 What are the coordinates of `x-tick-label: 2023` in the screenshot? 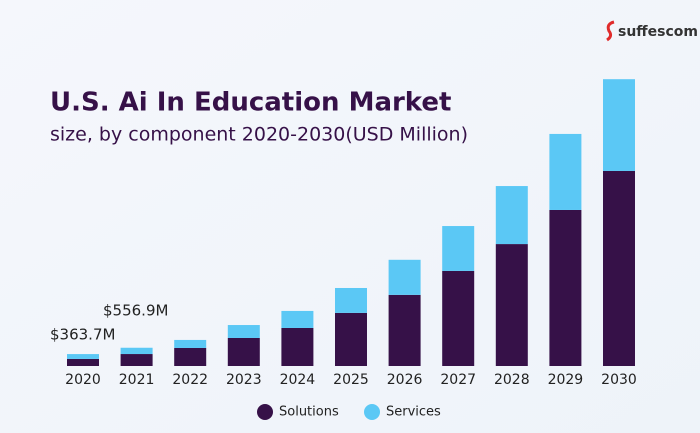 It's located at (244, 380).